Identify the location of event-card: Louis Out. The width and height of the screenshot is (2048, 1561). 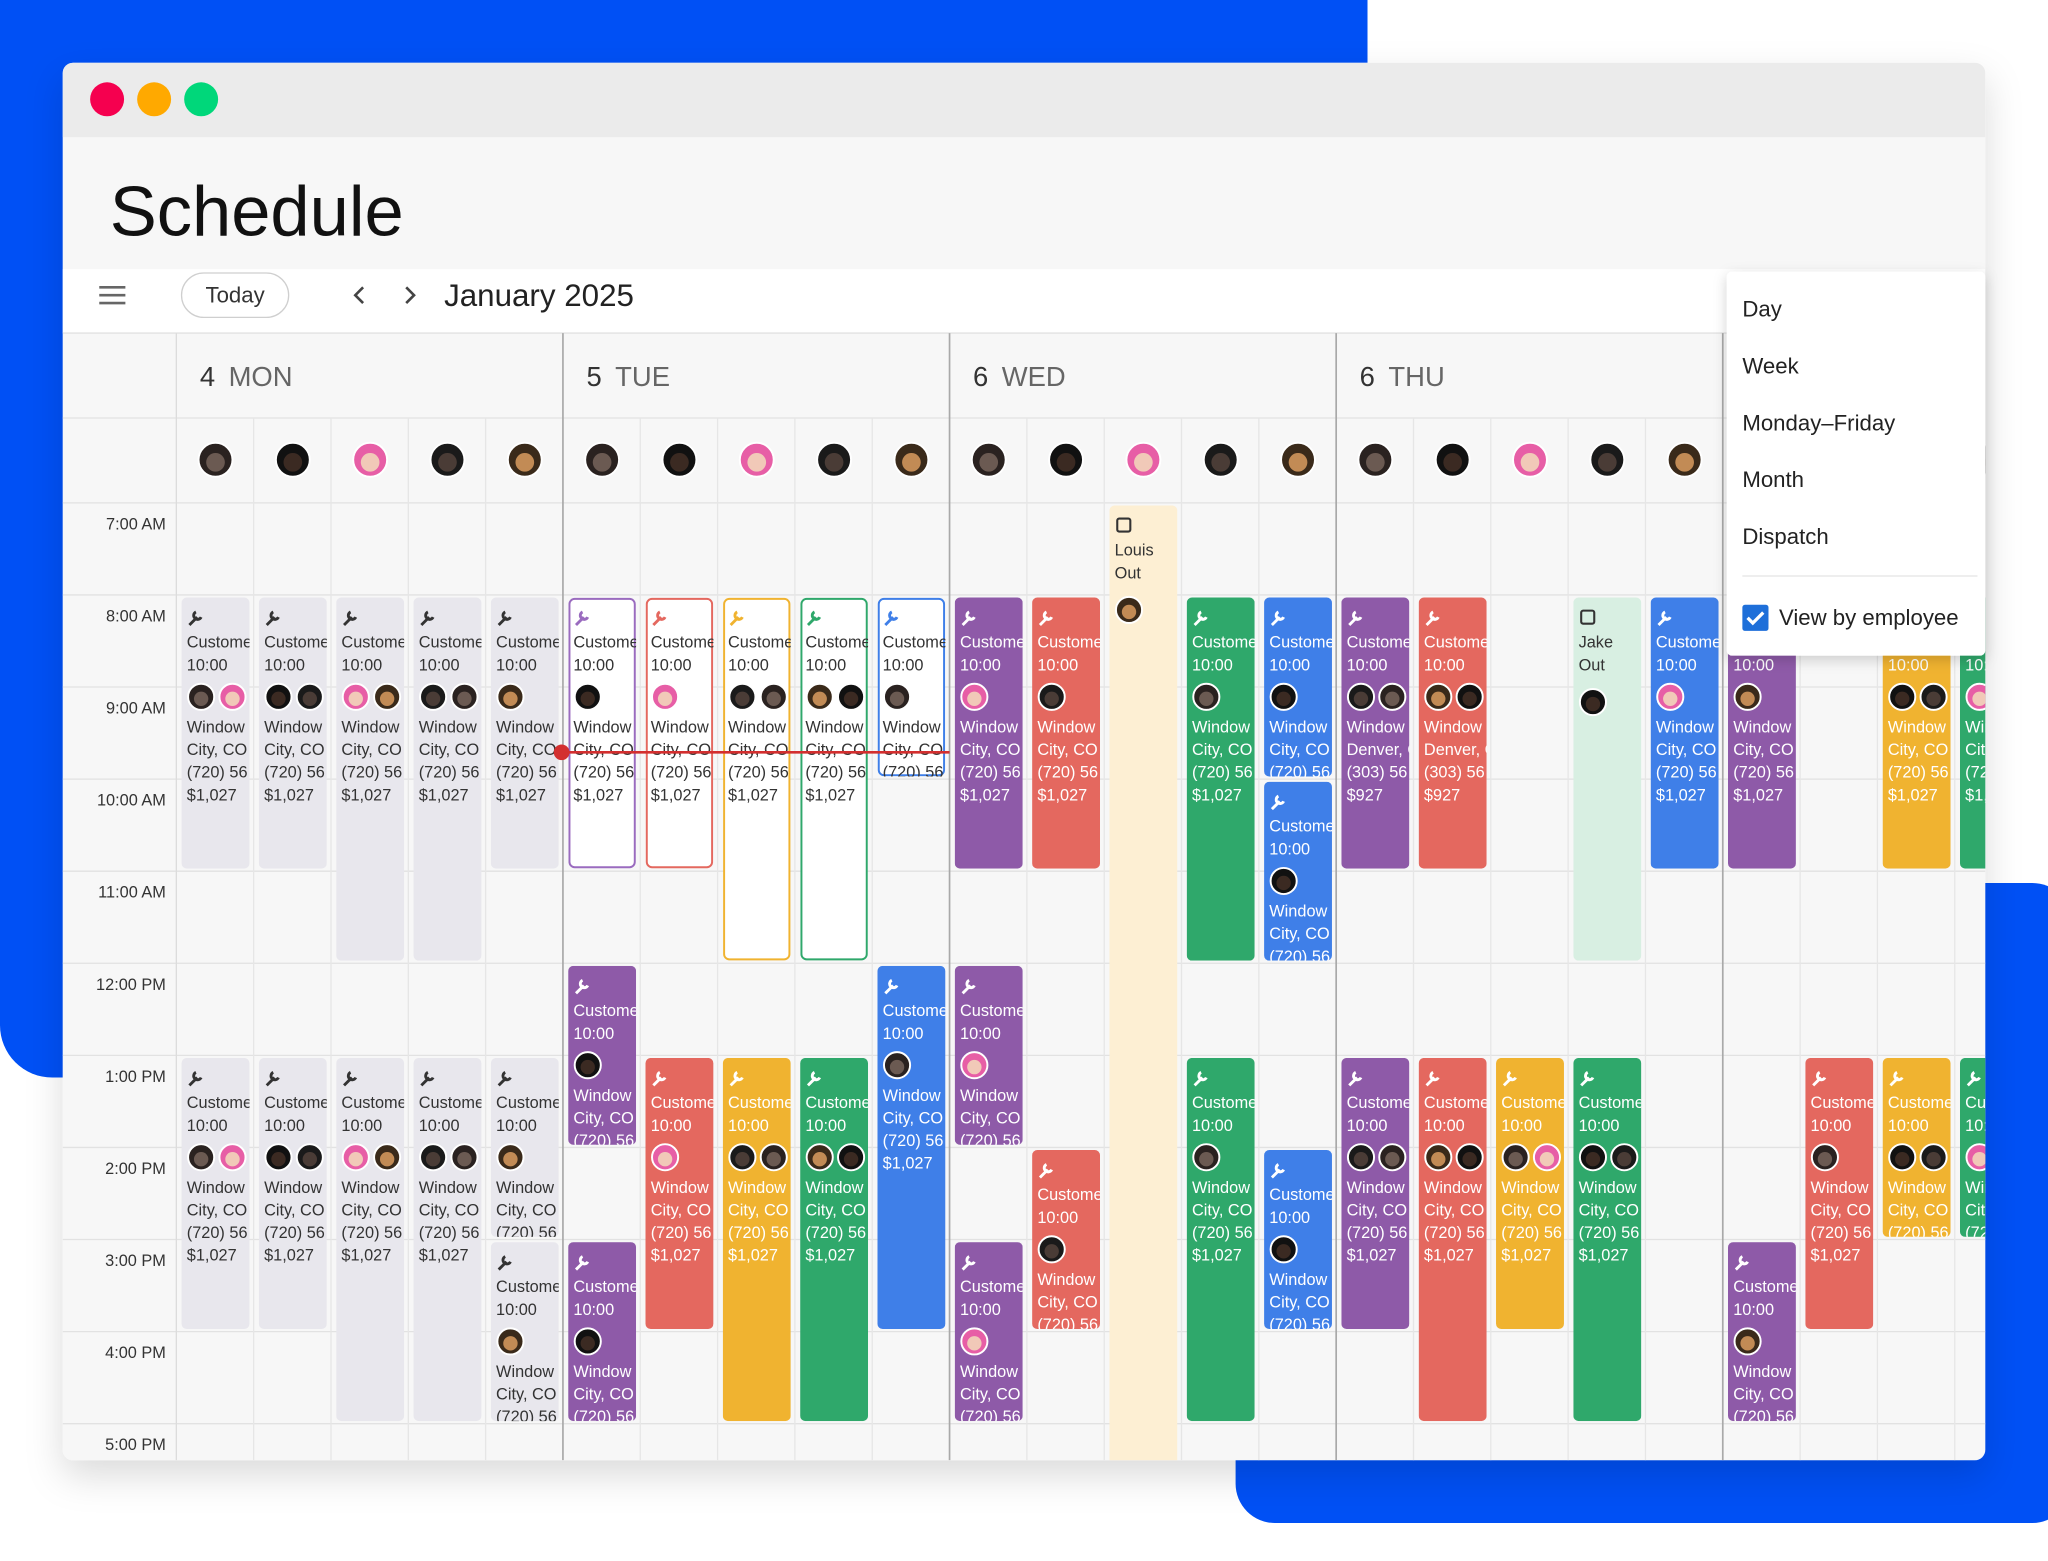
(1143, 986).